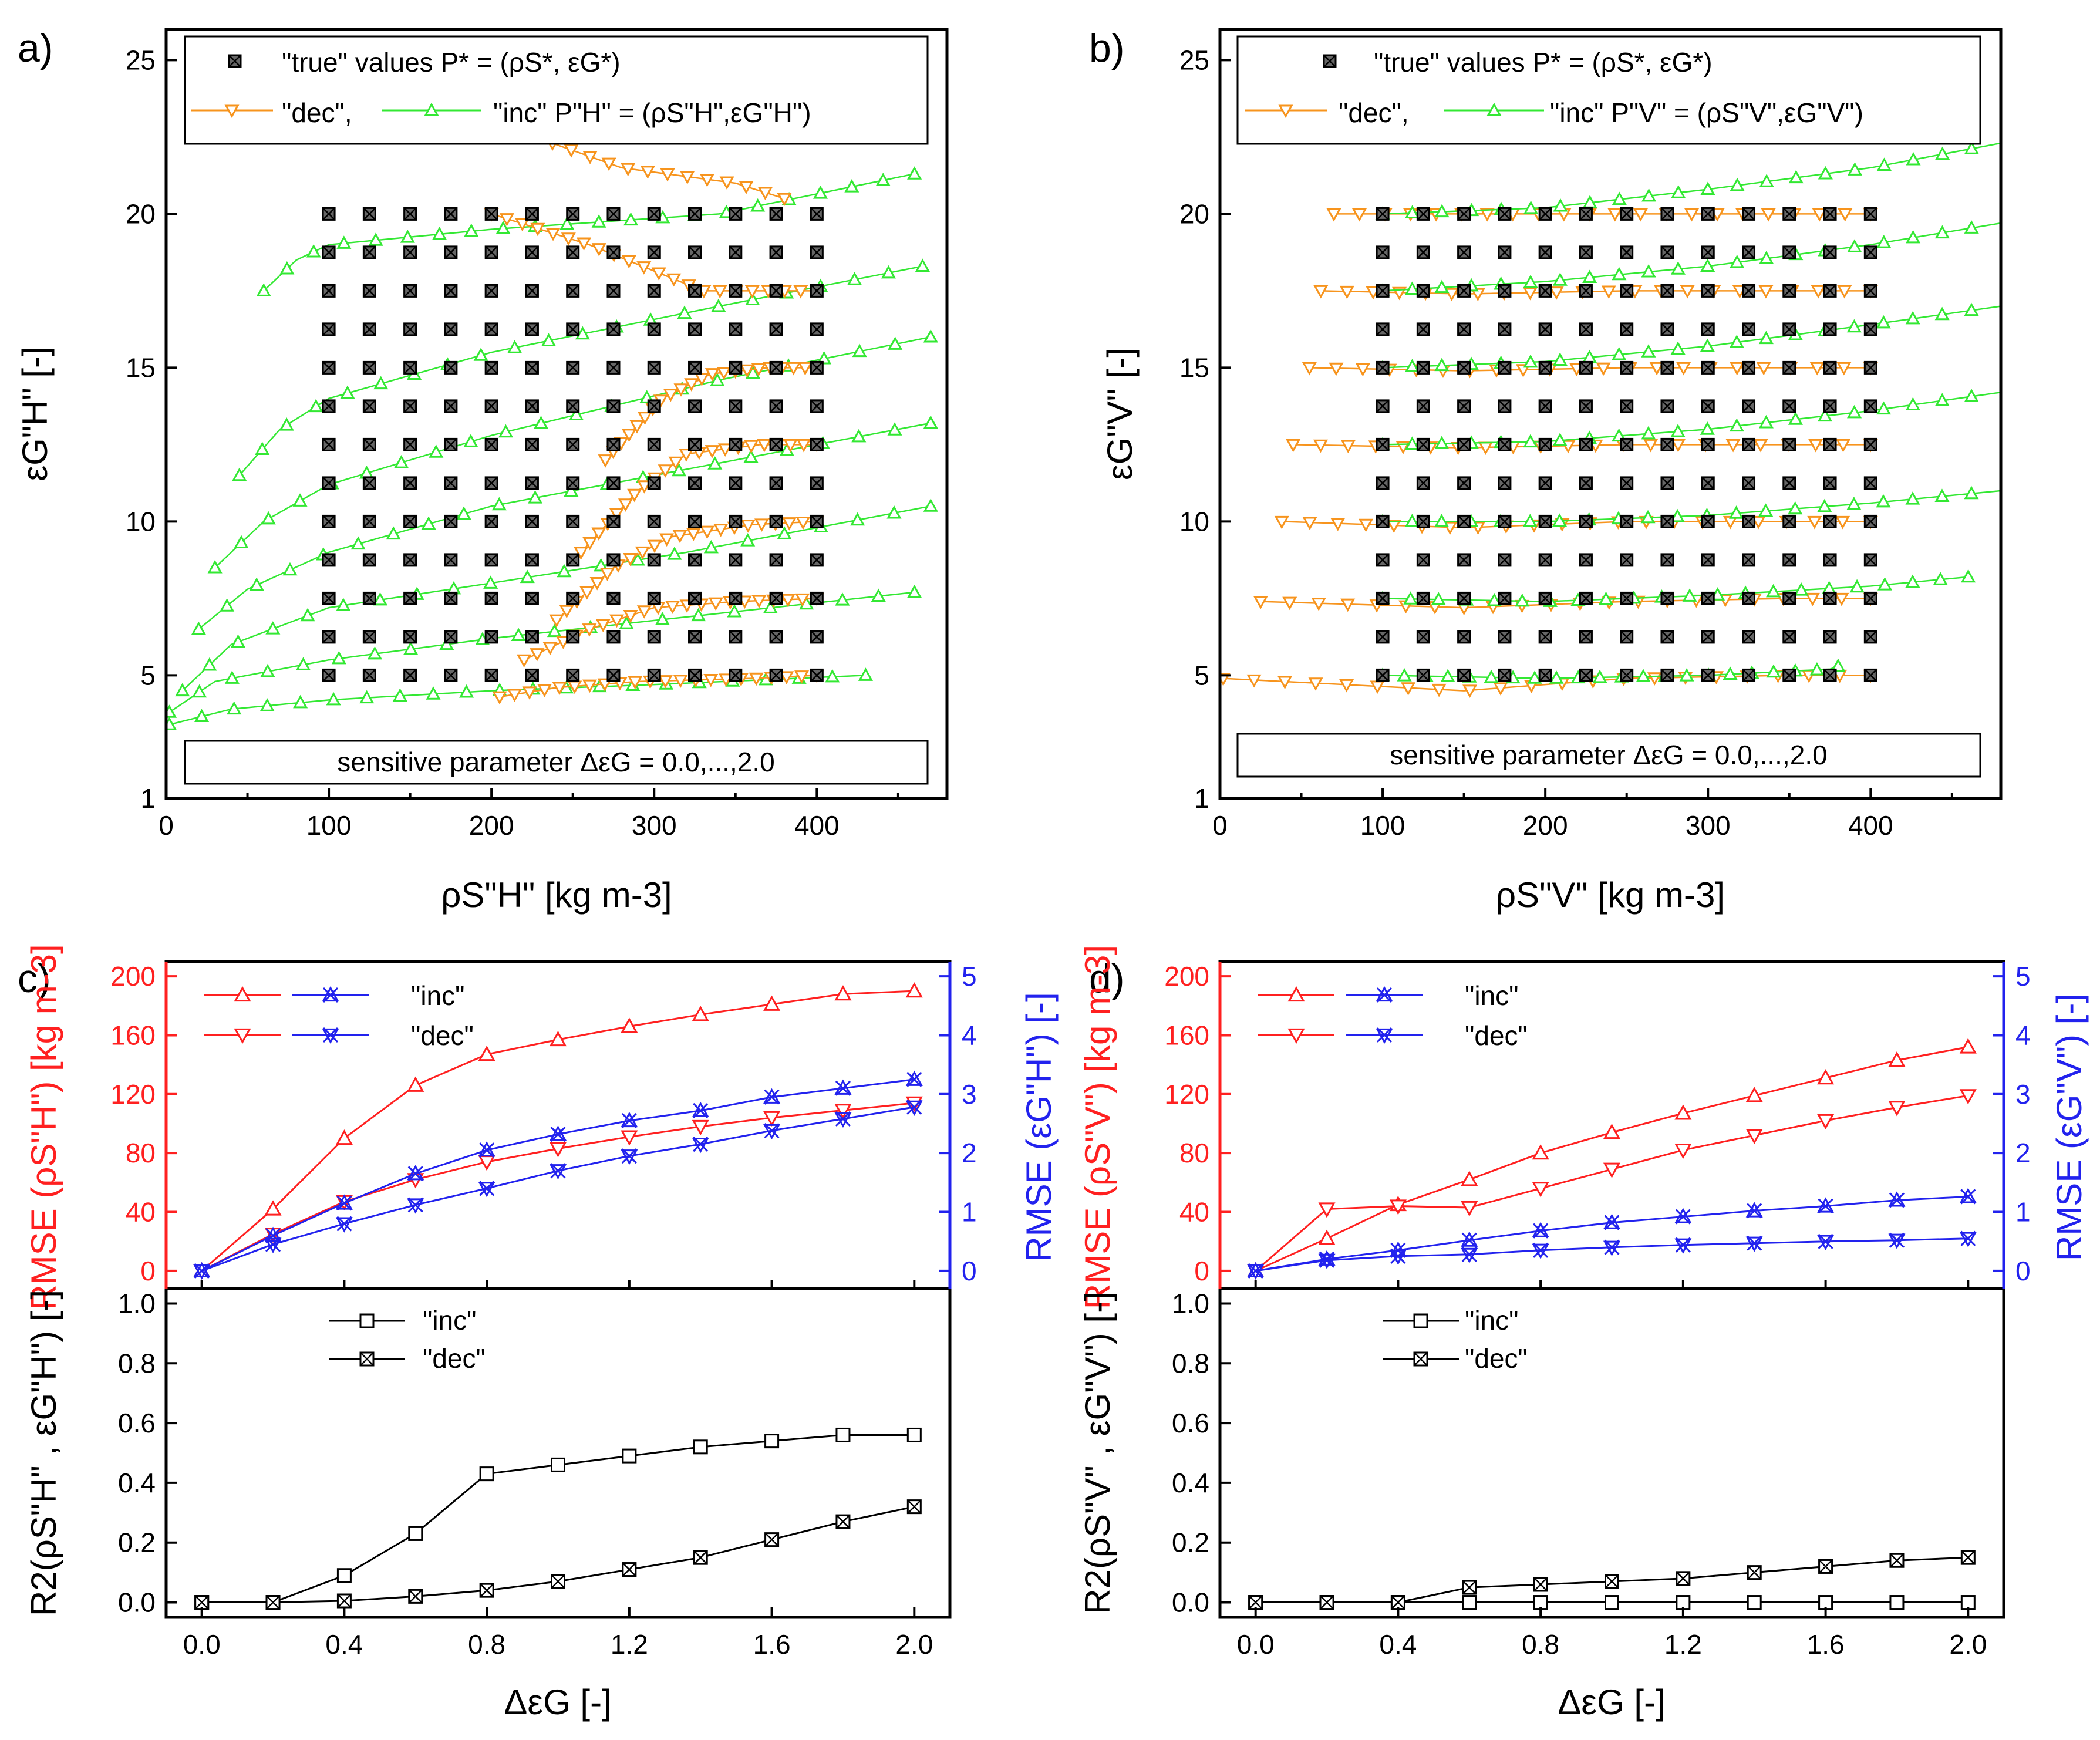 This screenshot has height=1740, width=2100. I want to click on panel-d-data, so click(1612, 1324).